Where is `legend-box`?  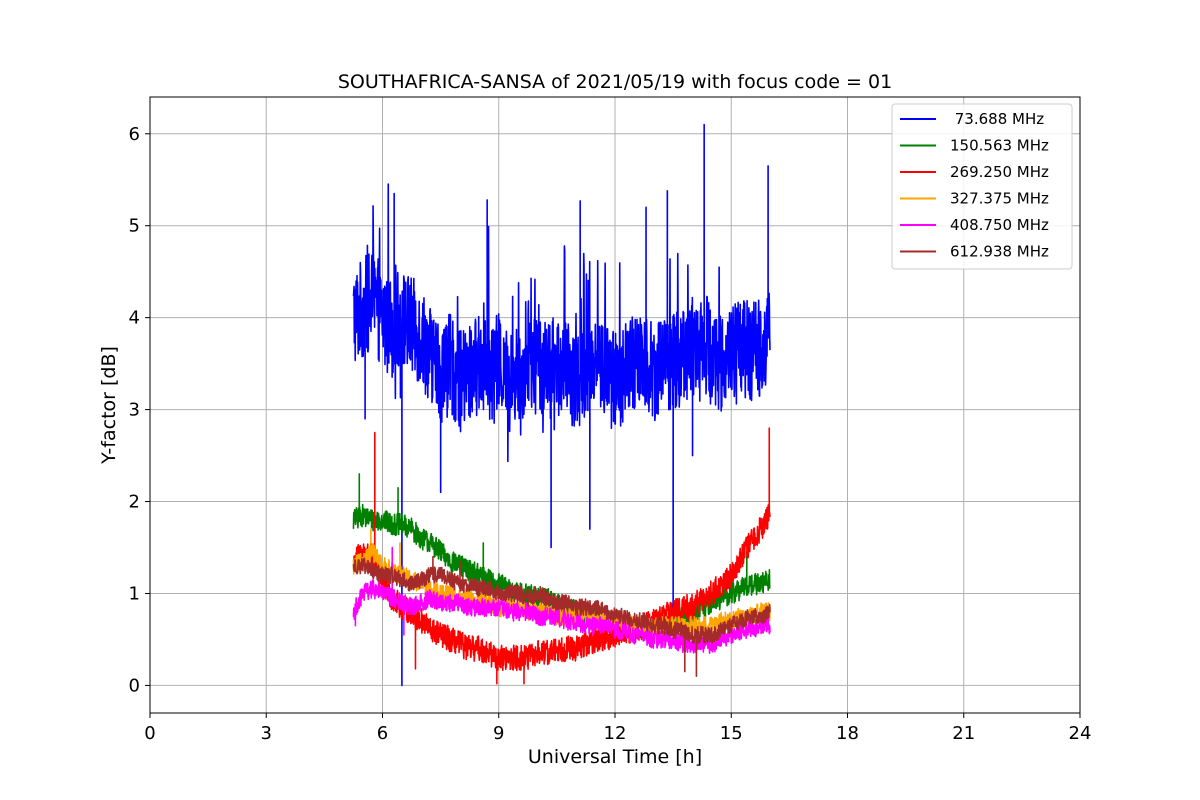 legend-box is located at coordinates (982, 186).